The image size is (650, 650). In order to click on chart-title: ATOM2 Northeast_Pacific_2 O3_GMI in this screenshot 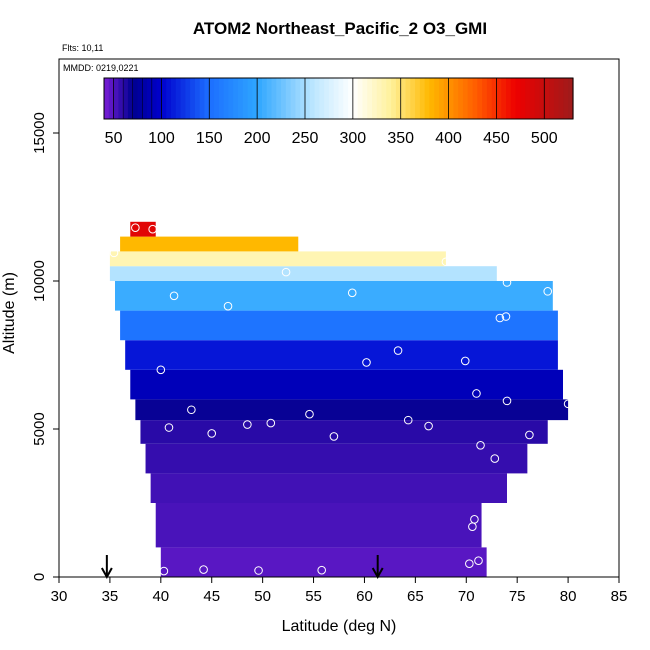, I will do `click(340, 28)`.